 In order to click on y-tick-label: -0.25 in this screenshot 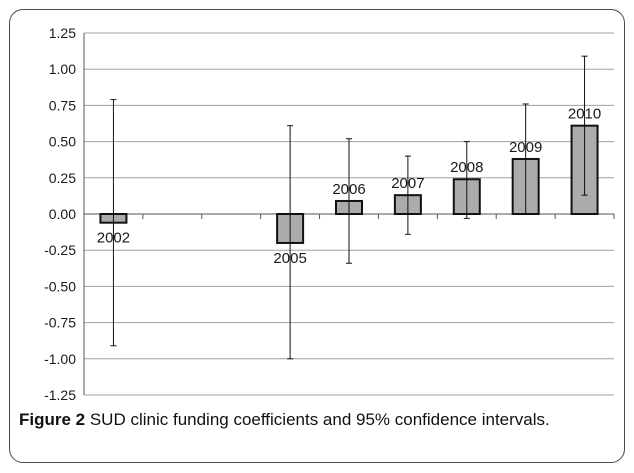, I will do `click(60, 250)`.